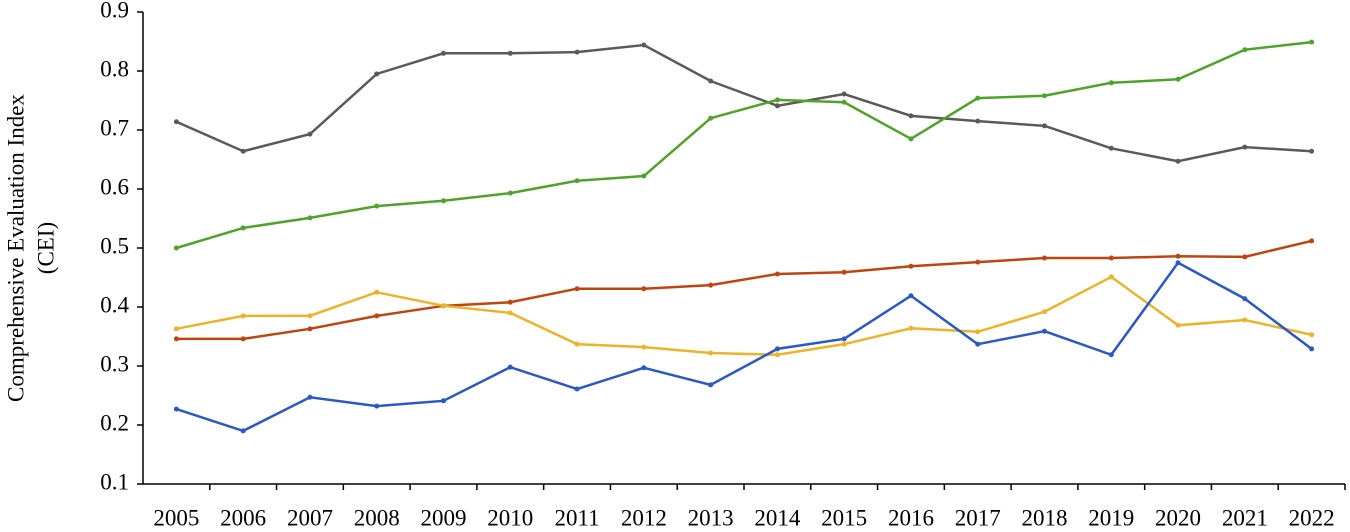  Describe the element at coordinates (114, 245) in the screenshot. I see `y-tick-label: 0.5` at that location.